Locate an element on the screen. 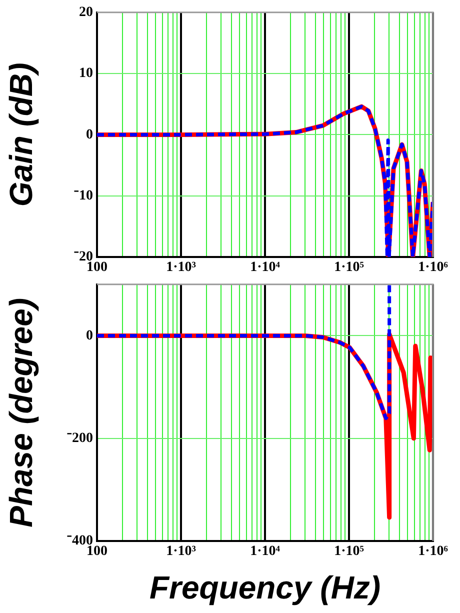 The height and width of the screenshot is (613, 460). y-axis-title: Phase (degree) is located at coordinates (21, 413).